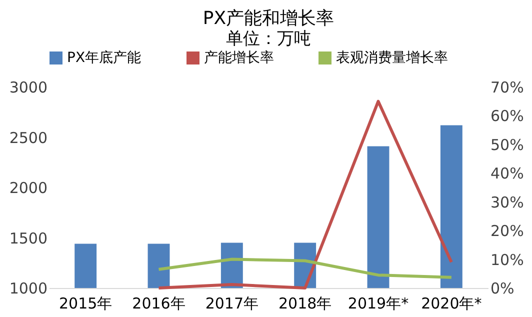 The height and width of the screenshot is (317, 532). I want to click on line-series, so click(305, 268).